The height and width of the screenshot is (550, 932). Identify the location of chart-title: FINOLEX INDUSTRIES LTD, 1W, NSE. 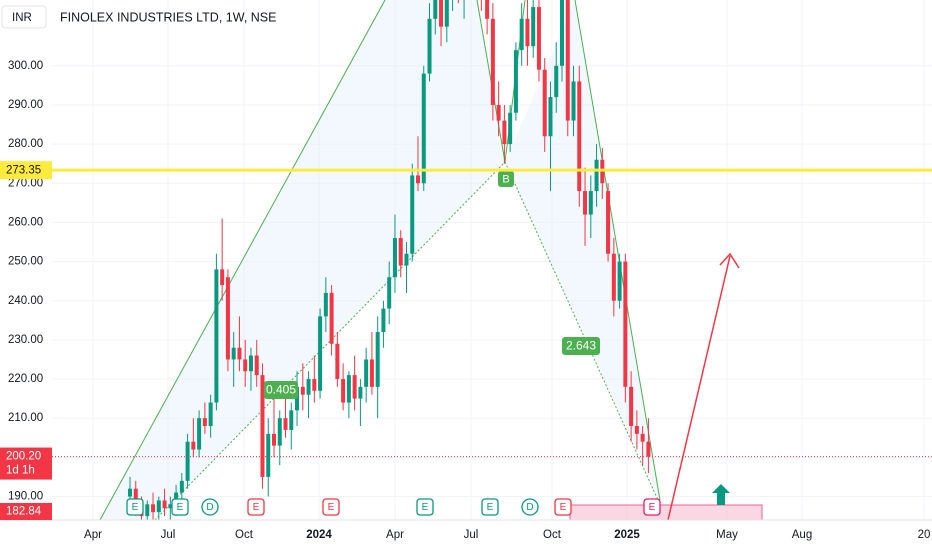
(168, 17).